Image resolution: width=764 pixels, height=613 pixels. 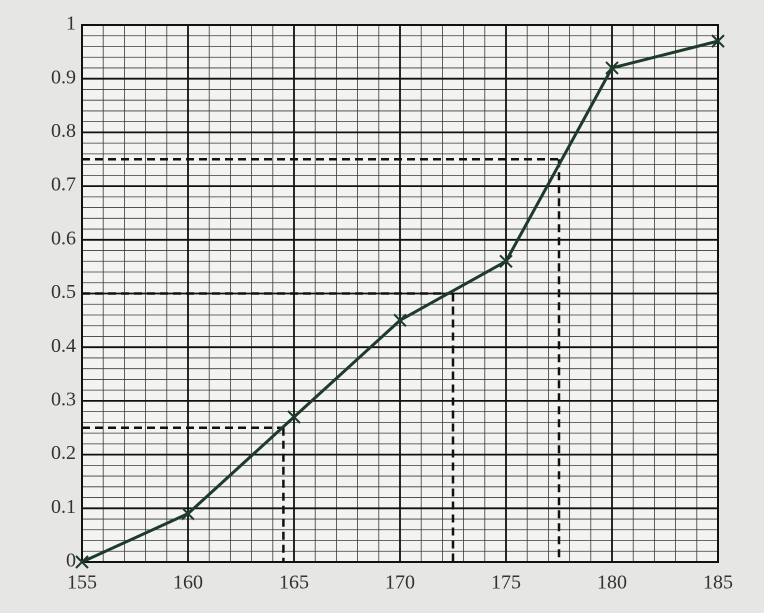 I want to click on x-tick-label: 170, so click(x=400, y=583).